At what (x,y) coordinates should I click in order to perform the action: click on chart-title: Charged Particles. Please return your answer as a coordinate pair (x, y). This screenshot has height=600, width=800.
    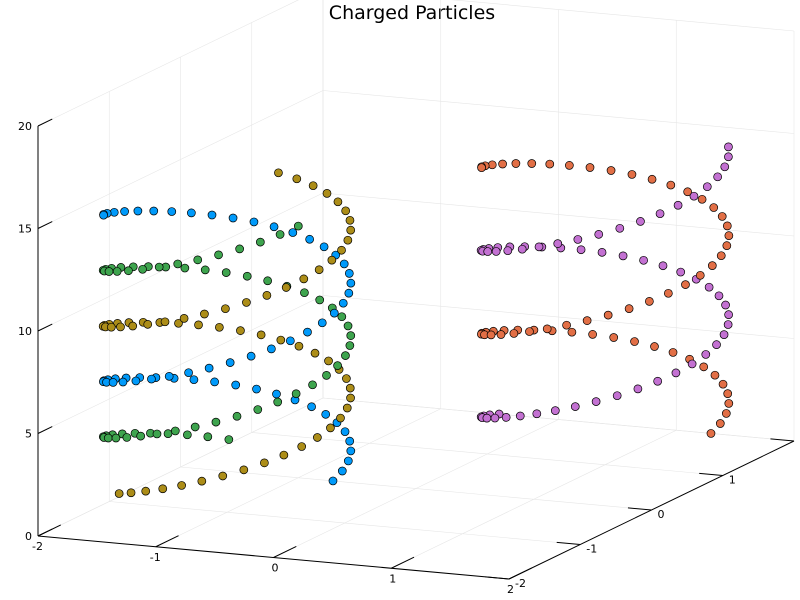
    Looking at the image, I should click on (412, 13).